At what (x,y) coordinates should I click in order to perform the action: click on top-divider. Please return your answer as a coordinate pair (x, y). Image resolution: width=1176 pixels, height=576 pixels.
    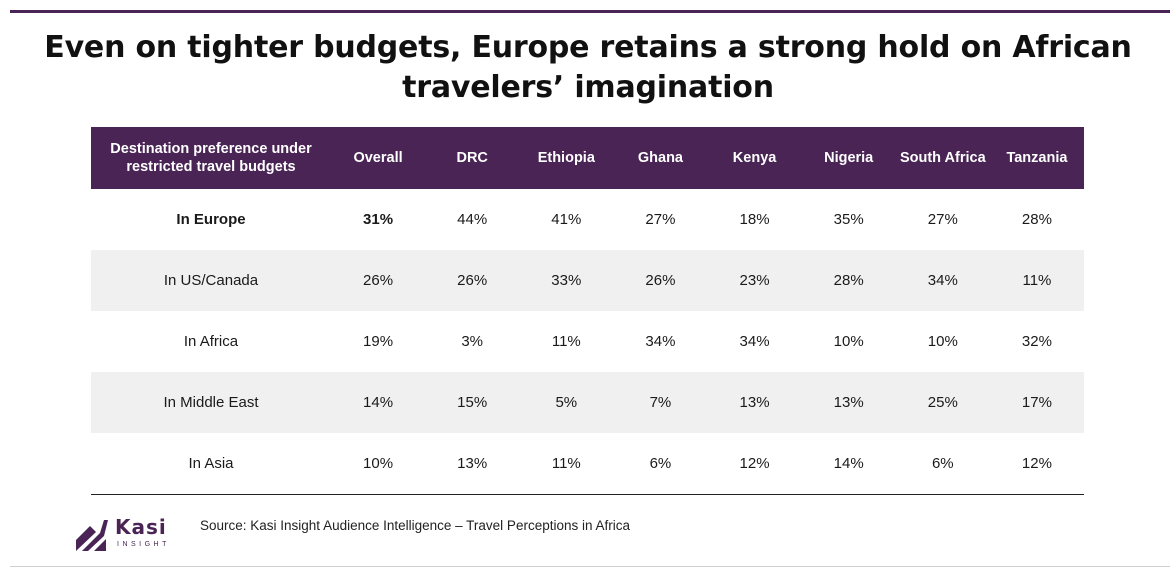
    Looking at the image, I should click on (590, 11).